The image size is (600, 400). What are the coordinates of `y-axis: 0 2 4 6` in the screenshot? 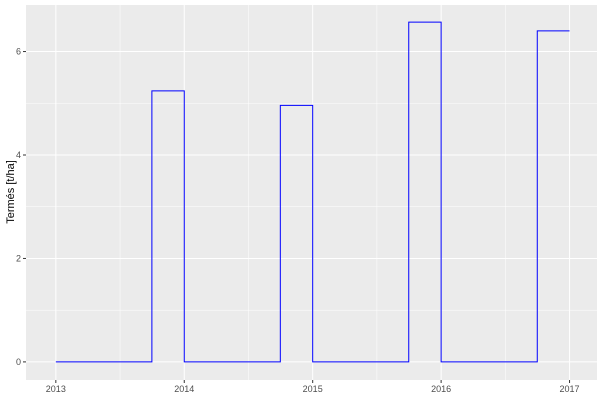 It's located at (21, 207).